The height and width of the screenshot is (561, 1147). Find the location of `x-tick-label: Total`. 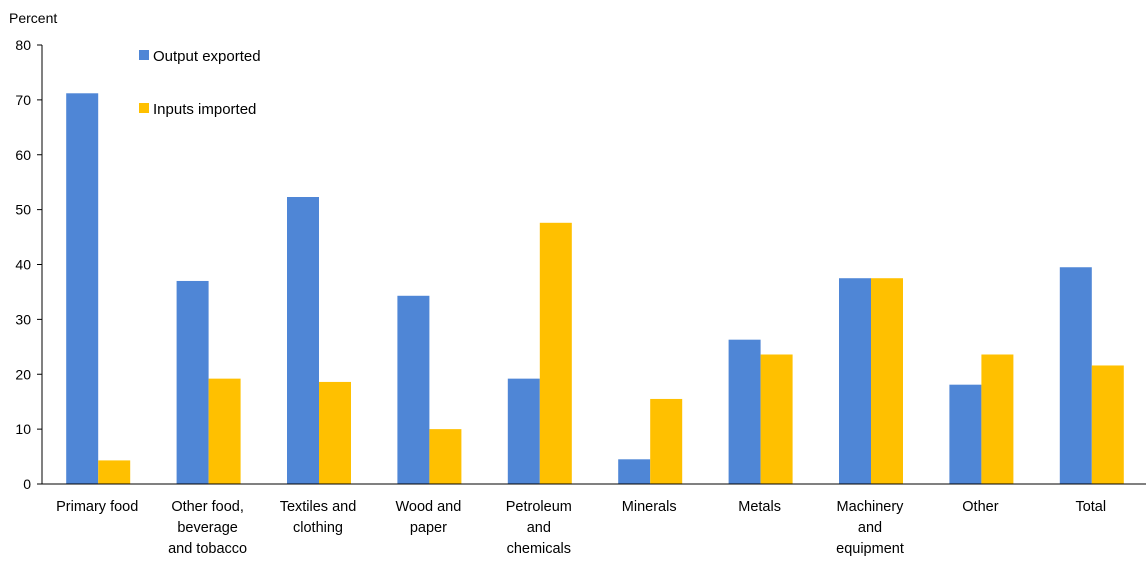

x-tick-label: Total is located at coordinates (1090, 507).